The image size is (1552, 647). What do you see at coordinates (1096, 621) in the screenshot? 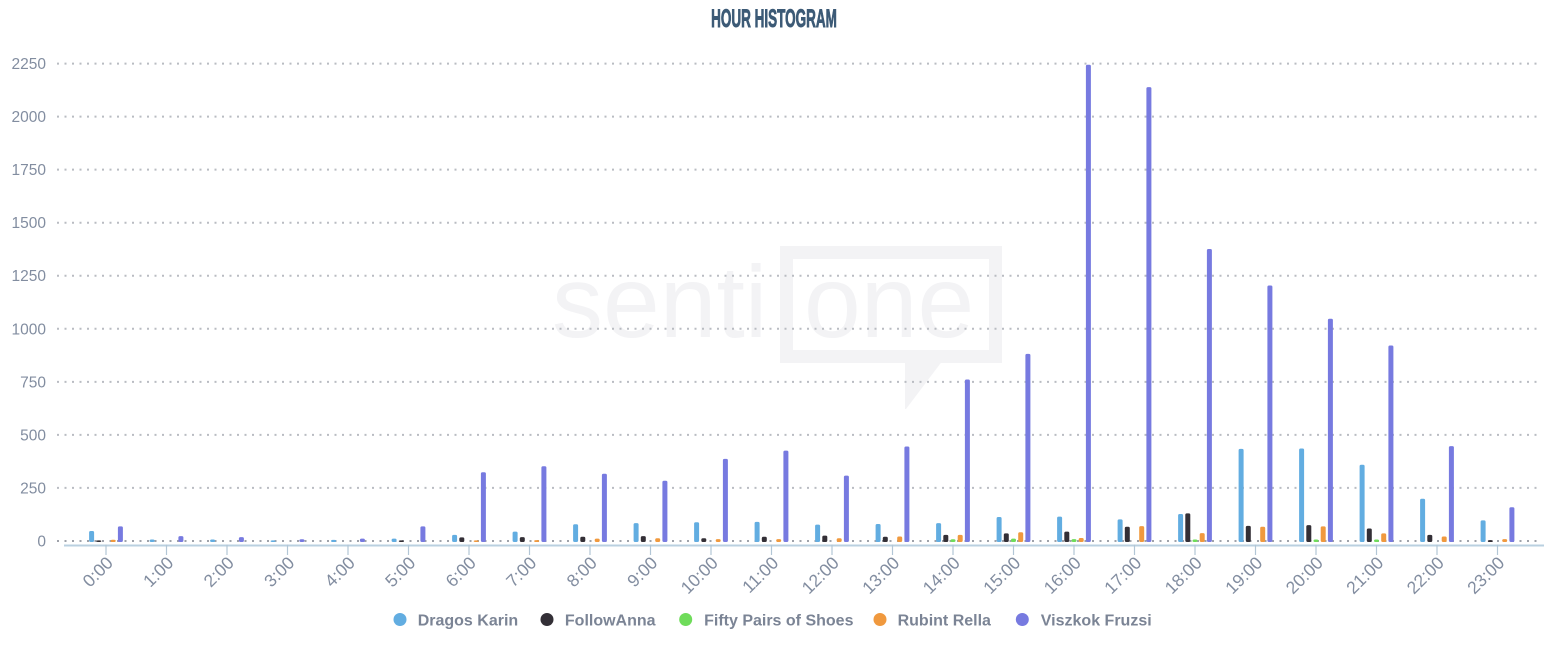
I see `svg-text: Viszkok Fruzsi` at bounding box center [1096, 621].